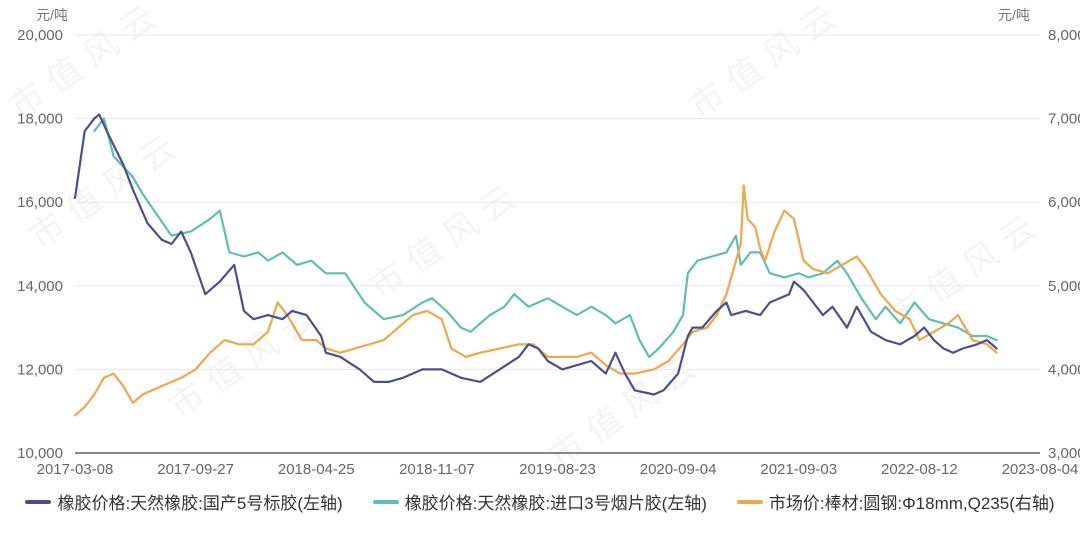 The height and width of the screenshot is (549, 1080). What do you see at coordinates (919, 469) in the screenshot?
I see `x-tick-label: 2022-08-12` at bounding box center [919, 469].